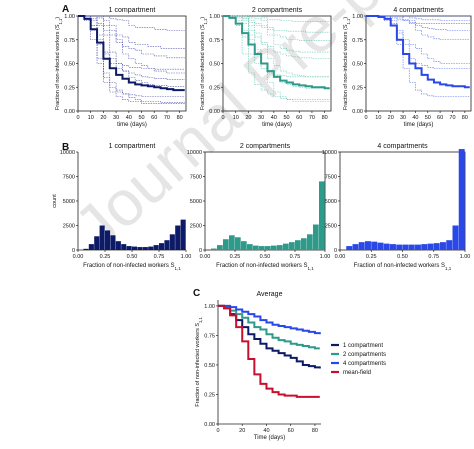  I want to click on b3-ytick-label: 5000, so click(331, 202).